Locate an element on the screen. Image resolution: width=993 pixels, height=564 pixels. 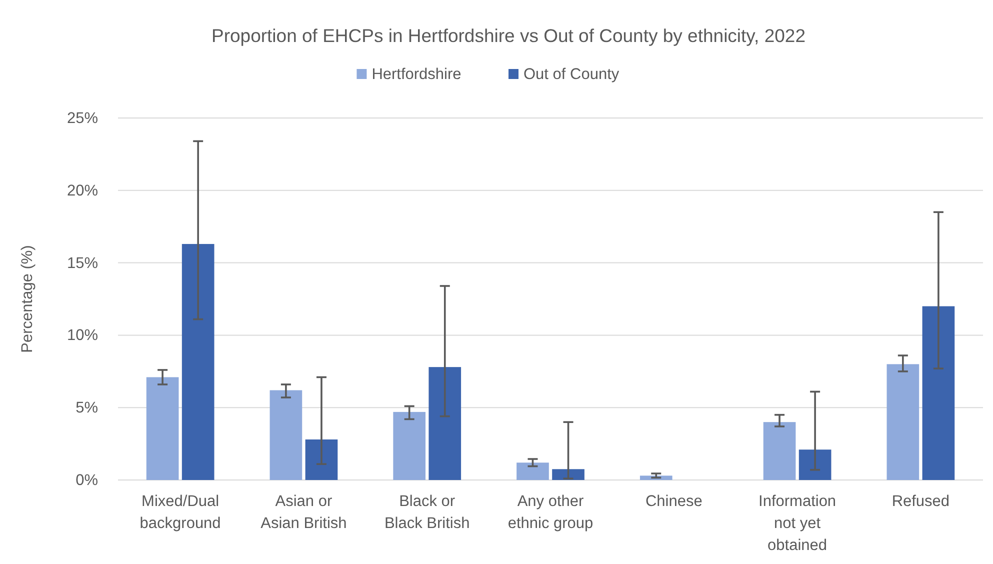
y-axis-title: Percentage (%) is located at coordinates (27, 299).